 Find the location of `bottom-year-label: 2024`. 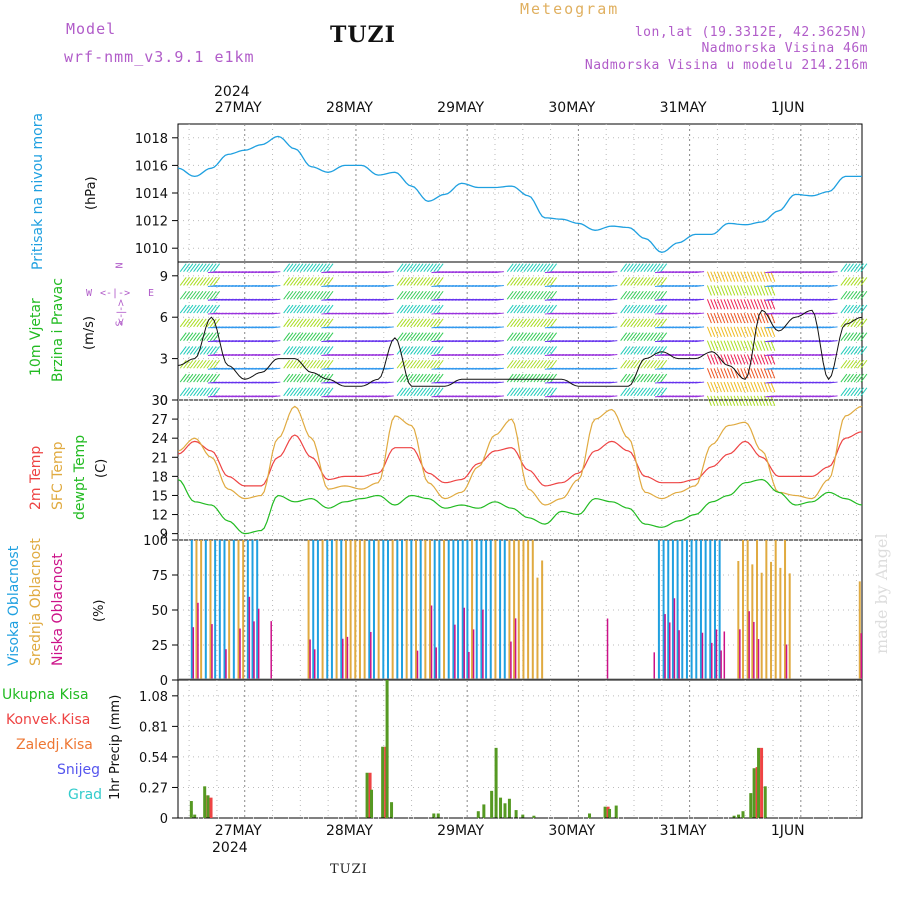

bottom-year-label: 2024 is located at coordinates (230, 848).